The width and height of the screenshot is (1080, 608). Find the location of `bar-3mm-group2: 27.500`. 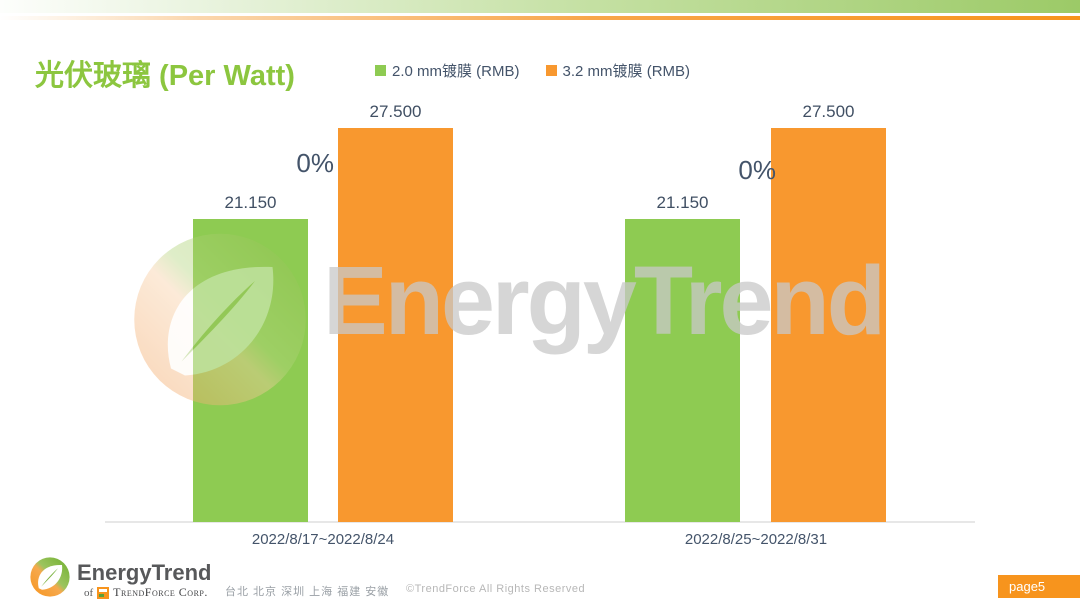

bar-3mm-group2: 27.500 is located at coordinates (828, 312).